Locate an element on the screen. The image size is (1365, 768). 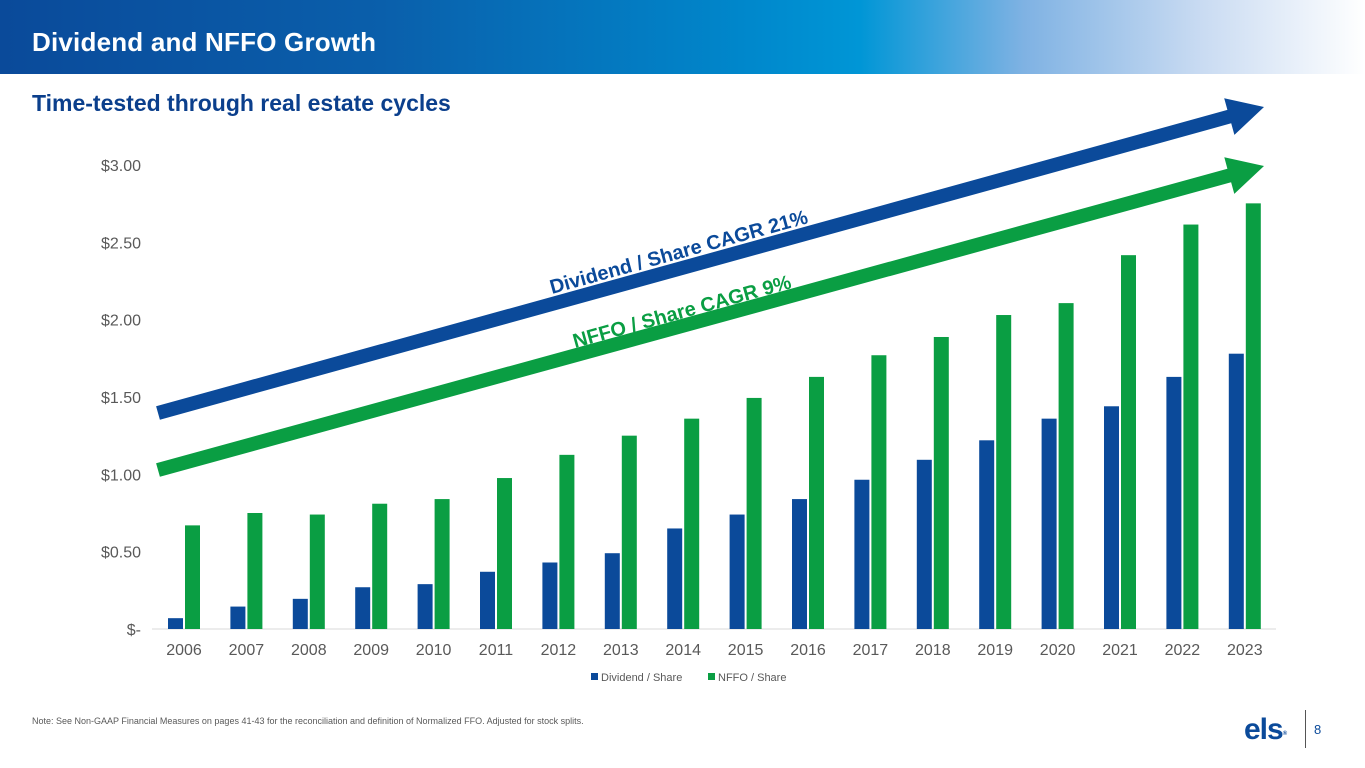
x-tick-label: 2018 is located at coordinates (933, 650).